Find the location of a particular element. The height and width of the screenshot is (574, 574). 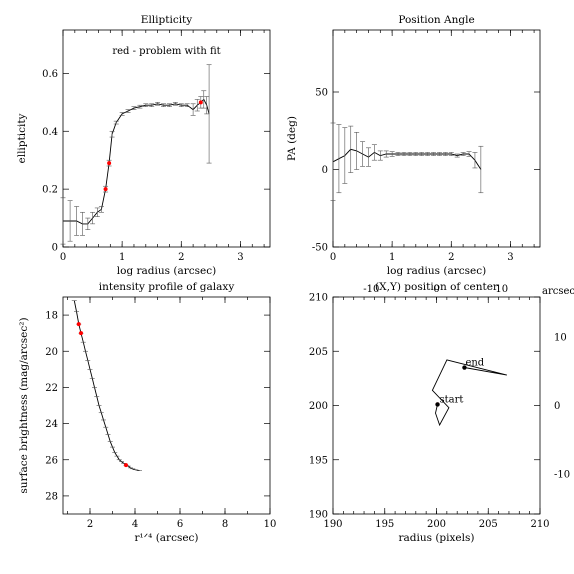

ellipticity-x-label: log radius (arcsec) is located at coordinates (166, 271).